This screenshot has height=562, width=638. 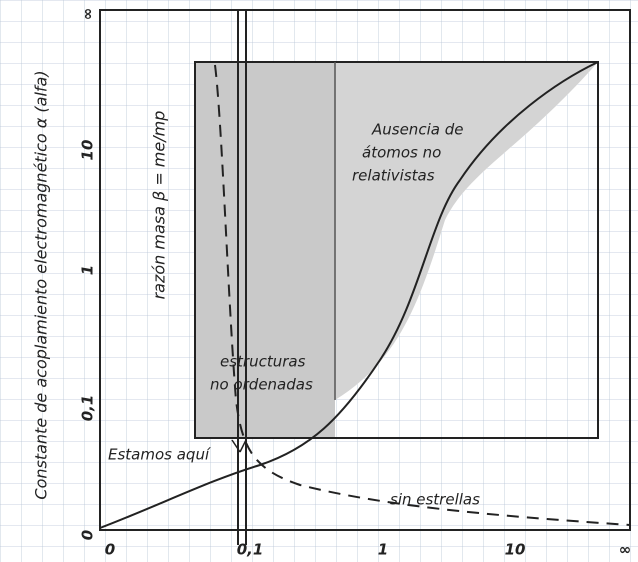 I want to click on y-tick: 0,1, so click(x=88, y=408).